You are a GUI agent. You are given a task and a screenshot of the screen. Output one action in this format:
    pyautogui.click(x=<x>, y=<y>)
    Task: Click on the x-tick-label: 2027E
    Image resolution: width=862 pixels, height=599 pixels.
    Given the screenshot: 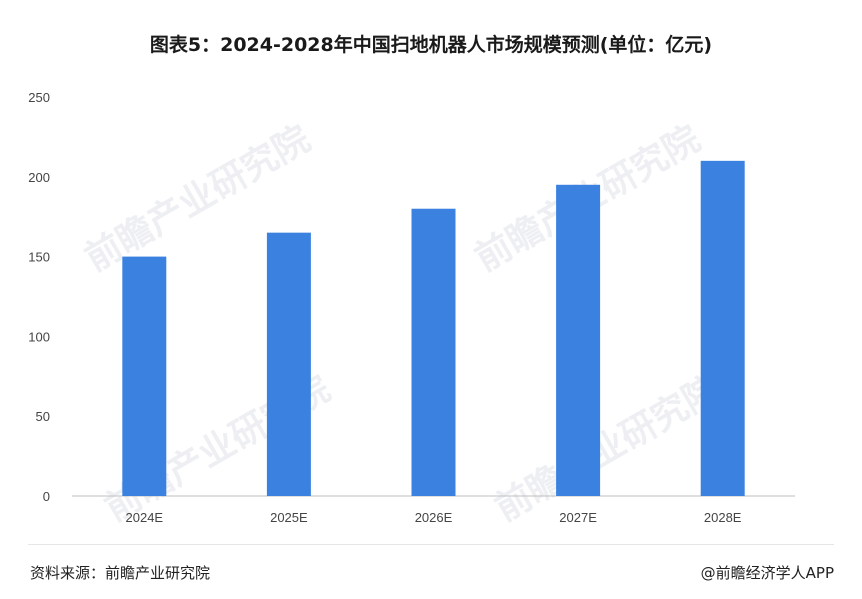 What is the action you would take?
    pyautogui.click(x=578, y=517)
    